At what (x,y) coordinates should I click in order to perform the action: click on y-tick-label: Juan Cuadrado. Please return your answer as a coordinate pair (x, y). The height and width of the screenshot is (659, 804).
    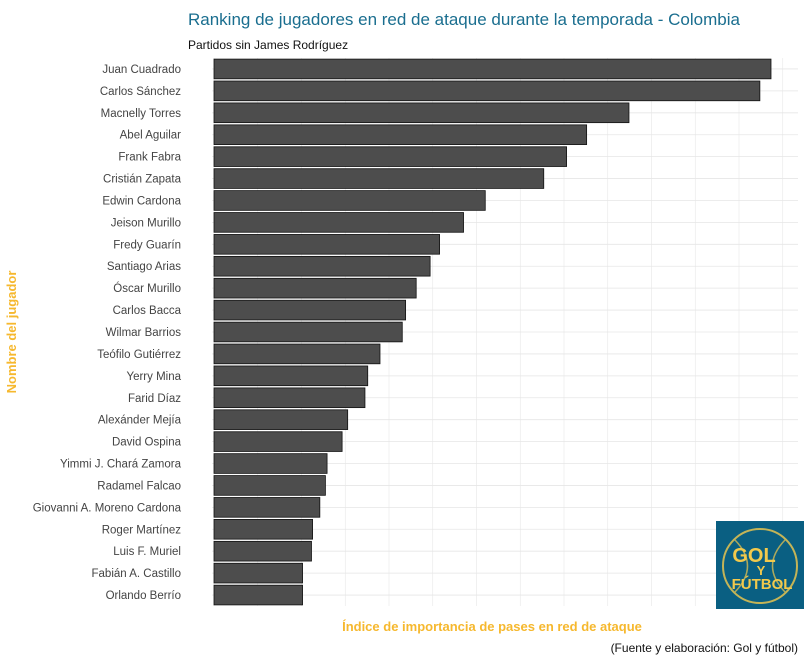
    Looking at the image, I should click on (141, 70).